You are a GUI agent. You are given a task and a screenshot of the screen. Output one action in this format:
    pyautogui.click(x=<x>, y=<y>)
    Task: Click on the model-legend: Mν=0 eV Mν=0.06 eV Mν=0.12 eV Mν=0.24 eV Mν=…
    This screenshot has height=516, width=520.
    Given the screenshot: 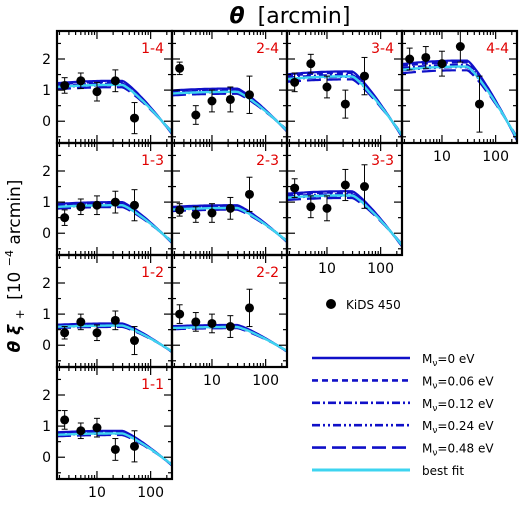 What is the action you would take?
    pyautogui.click(x=403, y=415)
    